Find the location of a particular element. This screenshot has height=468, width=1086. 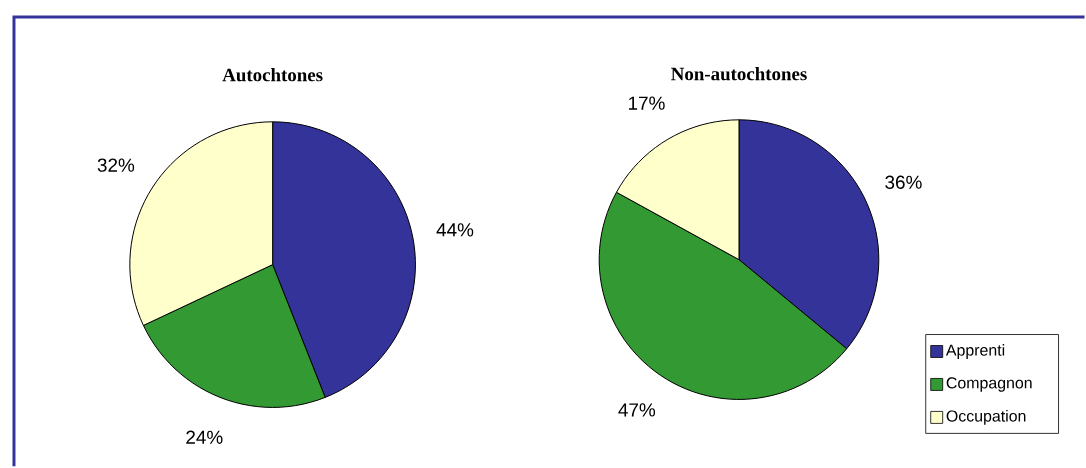

data-label: 44% is located at coordinates (455, 230).